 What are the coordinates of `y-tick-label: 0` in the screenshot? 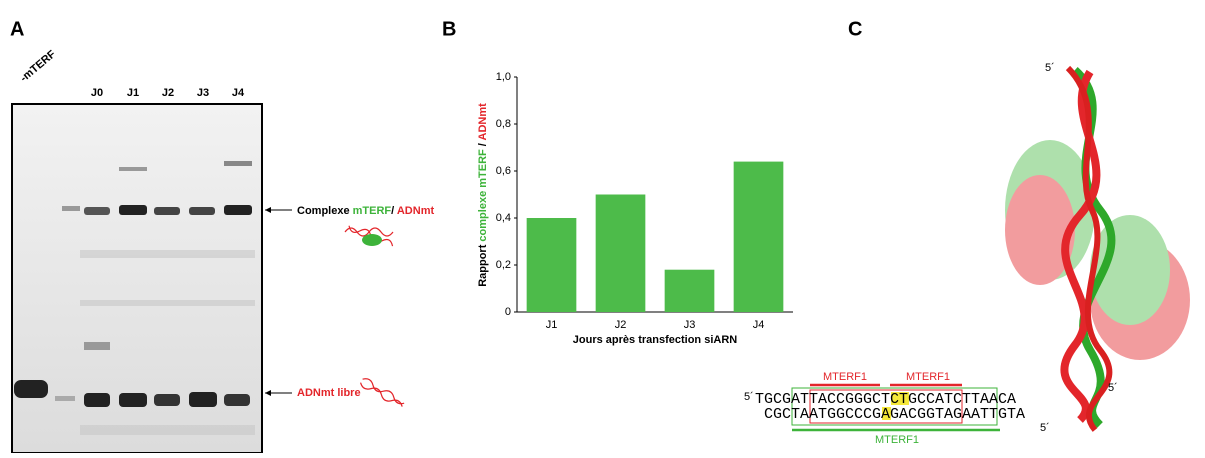 It's located at (508, 312).